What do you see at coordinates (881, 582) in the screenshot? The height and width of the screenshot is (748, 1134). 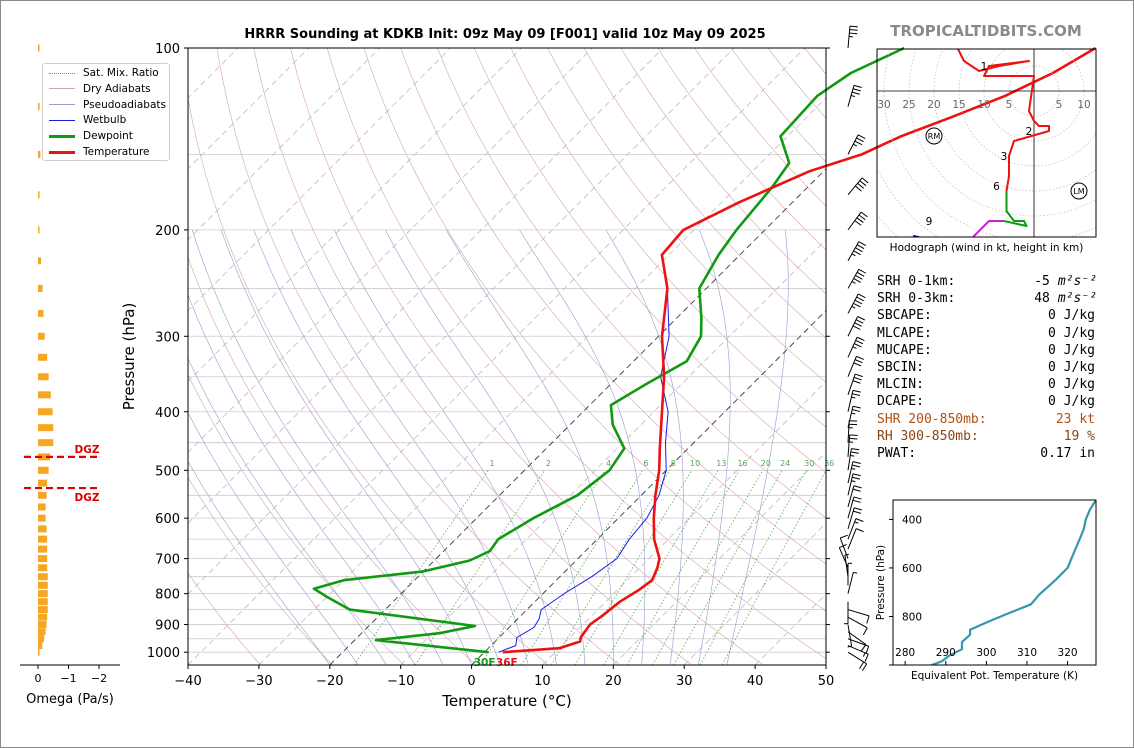 I see `thetae-y-axis-label: Pressure (hPa)` at bounding box center [881, 582].